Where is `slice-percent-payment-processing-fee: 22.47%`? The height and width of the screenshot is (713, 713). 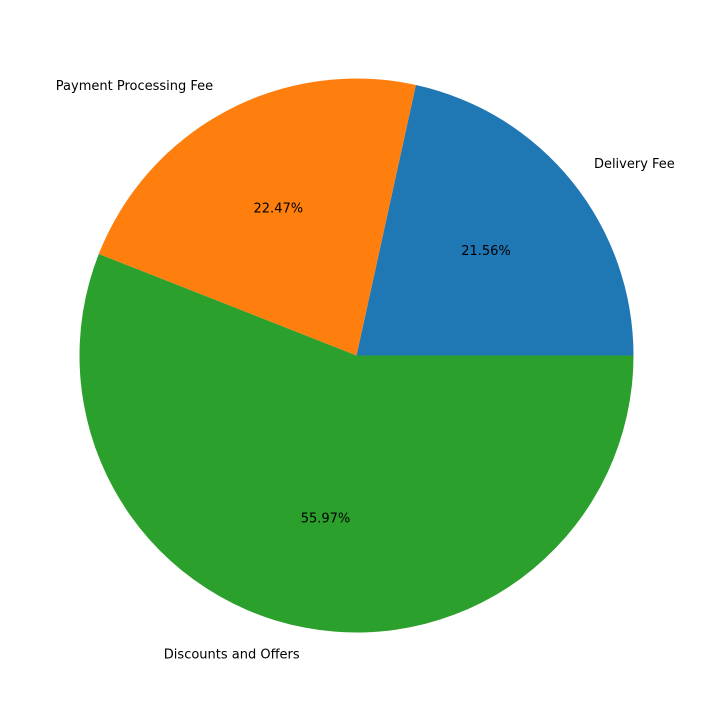 slice-percent-payment-processing-fee: 22.47% is located at coordinates (279, 208).